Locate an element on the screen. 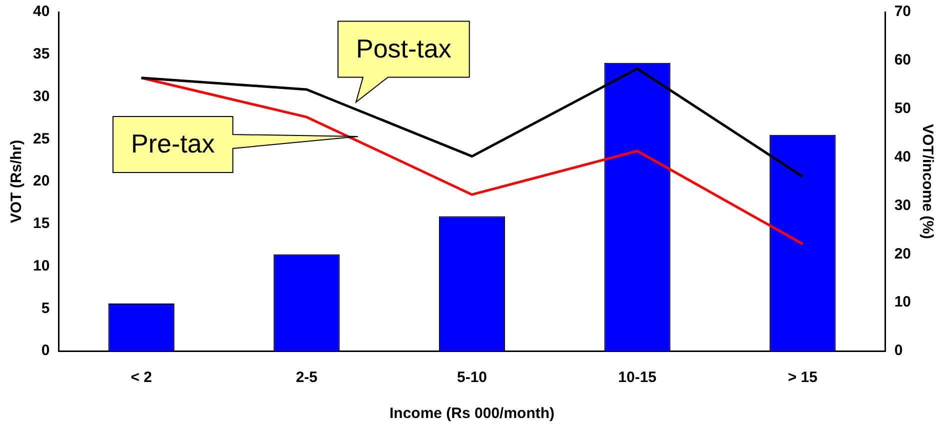  y-tick-label: 30 is located at coordinates (41, 96).